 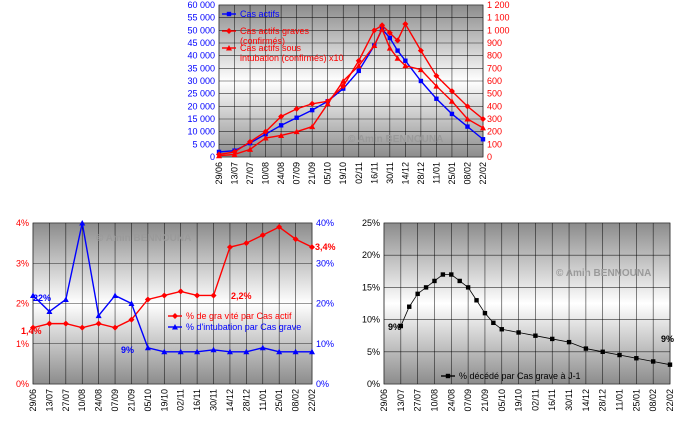 I want to click on y-left-tick-label: 60 000, so click(x=201, y=5).